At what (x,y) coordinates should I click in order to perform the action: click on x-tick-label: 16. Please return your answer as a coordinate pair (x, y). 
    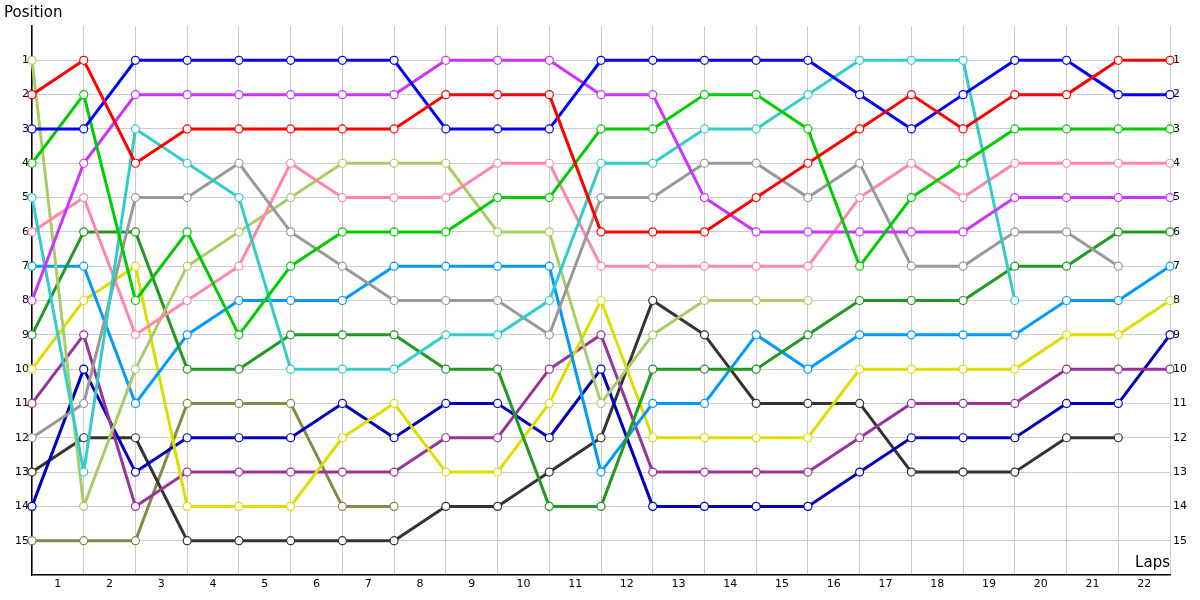
    Looking at the image, I should click on (833, 584).